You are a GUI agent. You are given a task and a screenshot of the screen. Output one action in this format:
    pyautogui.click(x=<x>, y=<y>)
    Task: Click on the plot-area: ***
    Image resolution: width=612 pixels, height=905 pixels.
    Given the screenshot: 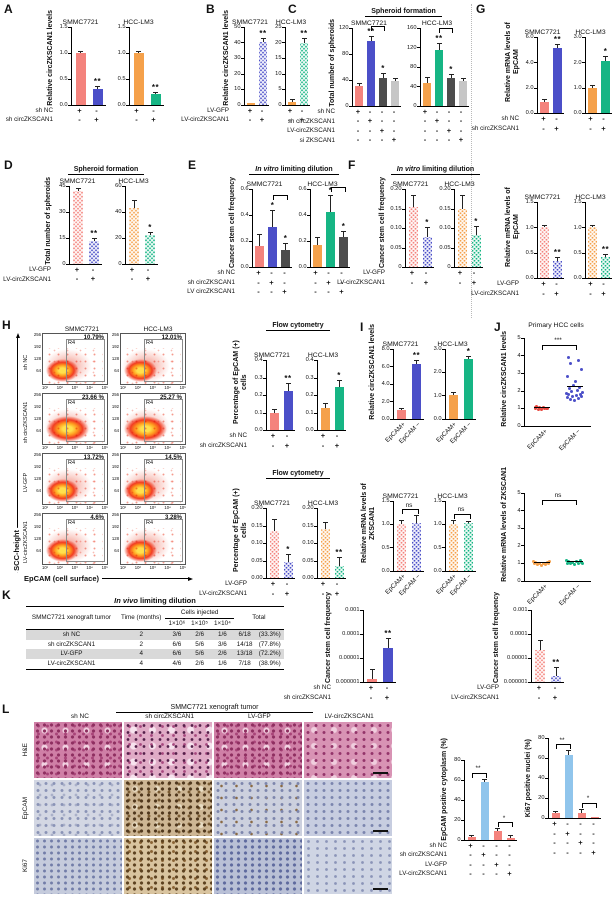 What is the action you would take?
    pyautogui.click(x=490, y=800)
    